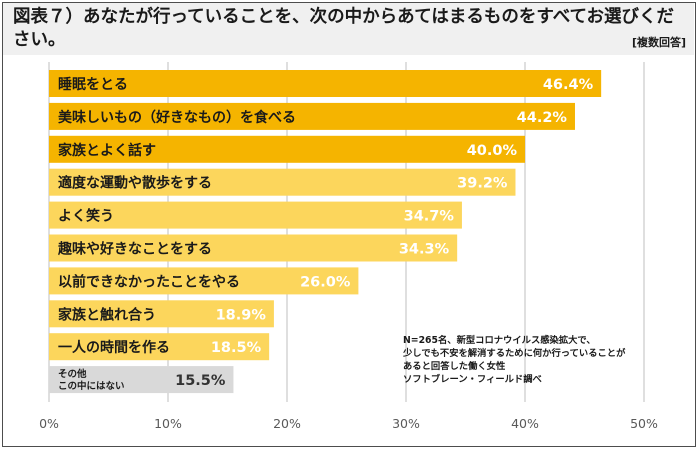  I want to click on category-label: 以前できなかったことをやる, so click(149, 281).